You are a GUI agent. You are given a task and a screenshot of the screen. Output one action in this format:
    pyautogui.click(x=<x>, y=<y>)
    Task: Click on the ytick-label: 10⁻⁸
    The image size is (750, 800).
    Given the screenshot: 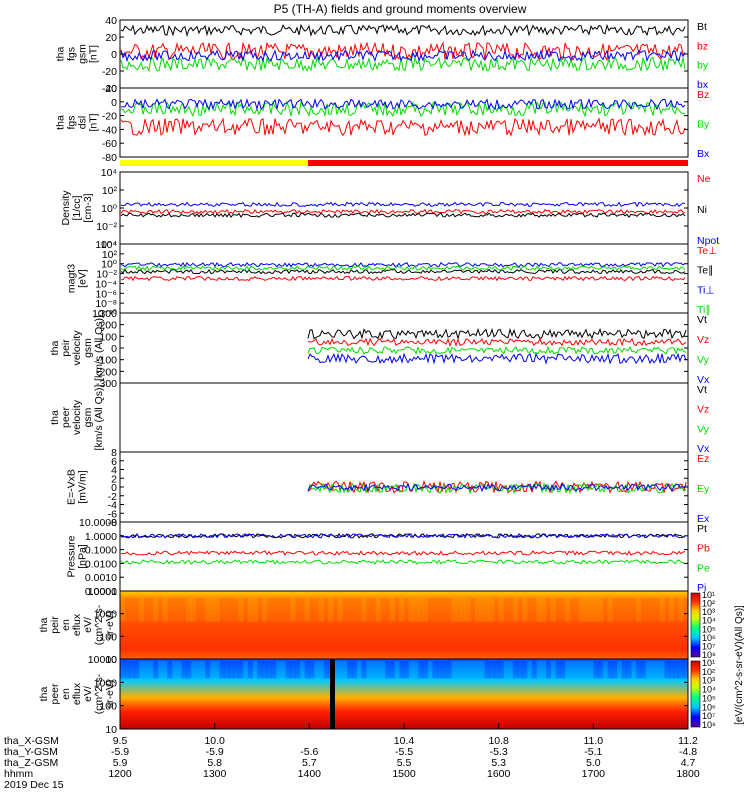 What is the action you would take?
    pyautogui.click(x=106, y=304)
    